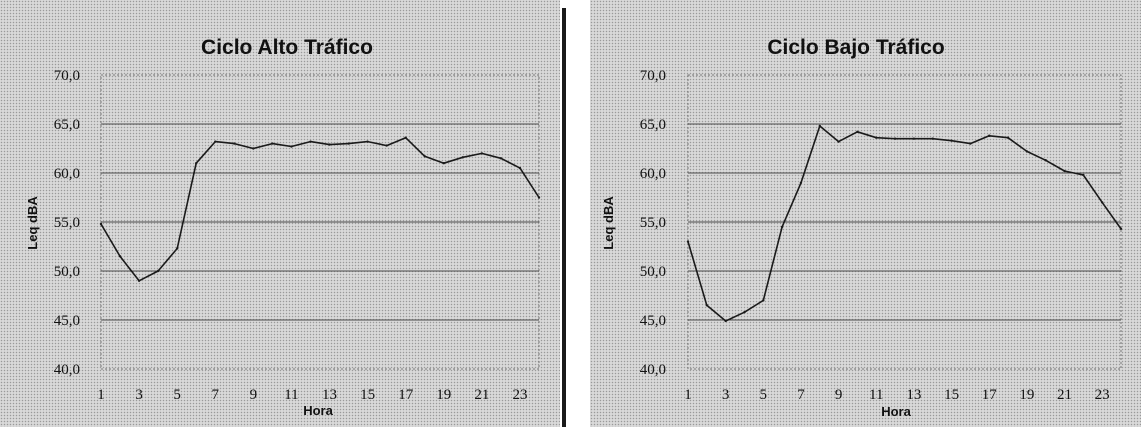  Describe the element at coordinates (855, 47) in the screenshot. I see `chart-title: Ciclo Bajo Tráfico` at that location.